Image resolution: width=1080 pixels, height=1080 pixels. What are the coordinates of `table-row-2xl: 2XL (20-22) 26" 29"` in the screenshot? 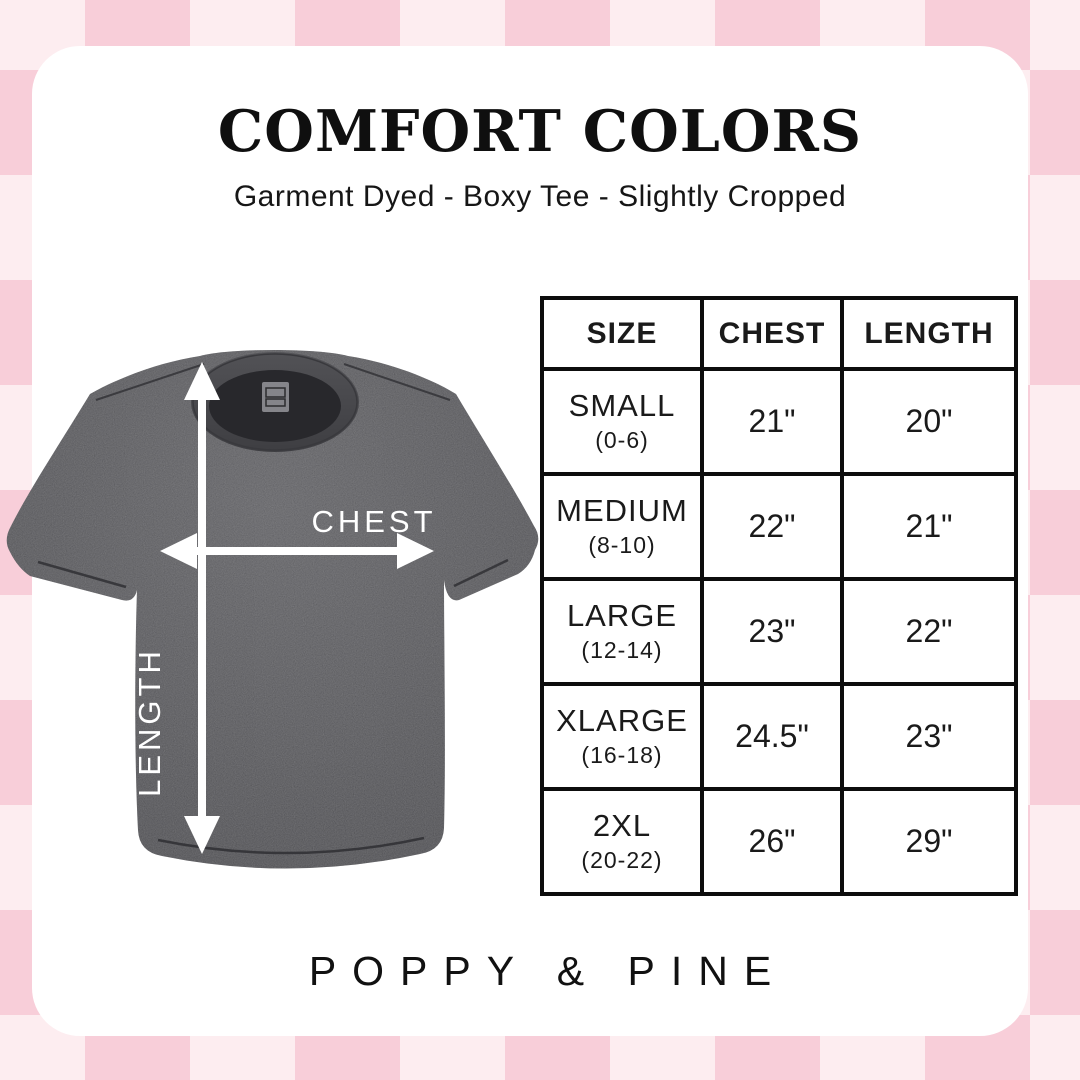 It's located at (779, 841).